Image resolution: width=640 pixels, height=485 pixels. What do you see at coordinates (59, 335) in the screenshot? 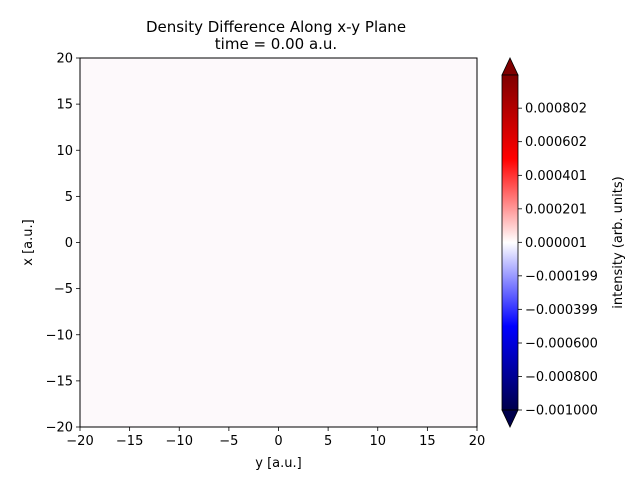
I see `y-tick-label: −10` at bounding box center [59, 335].